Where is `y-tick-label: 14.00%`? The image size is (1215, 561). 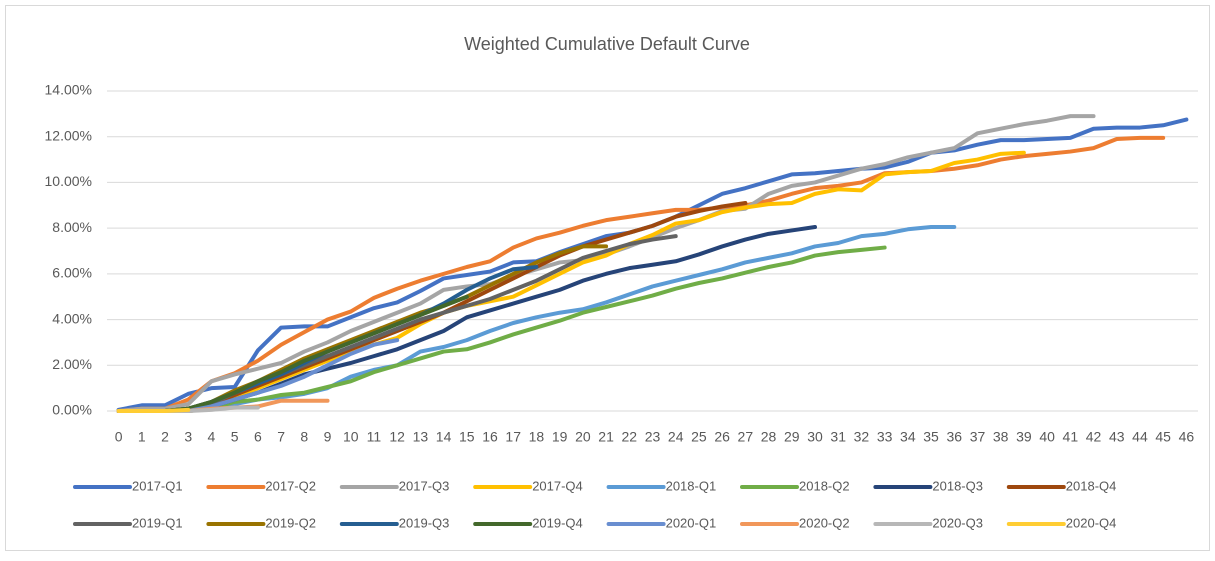
y-tick-label: 14.00% is located at coordinates (68, 90).